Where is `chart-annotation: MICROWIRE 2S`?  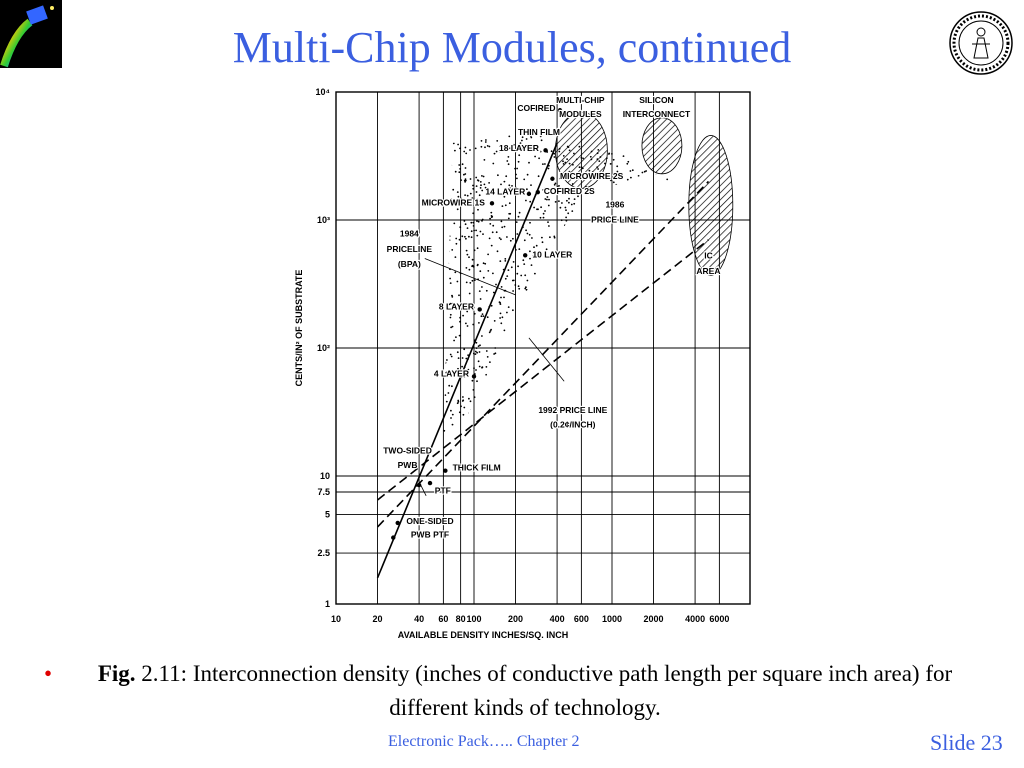 chart-annotation: MICROWIRE 2S is located at coordinates (592, 176).